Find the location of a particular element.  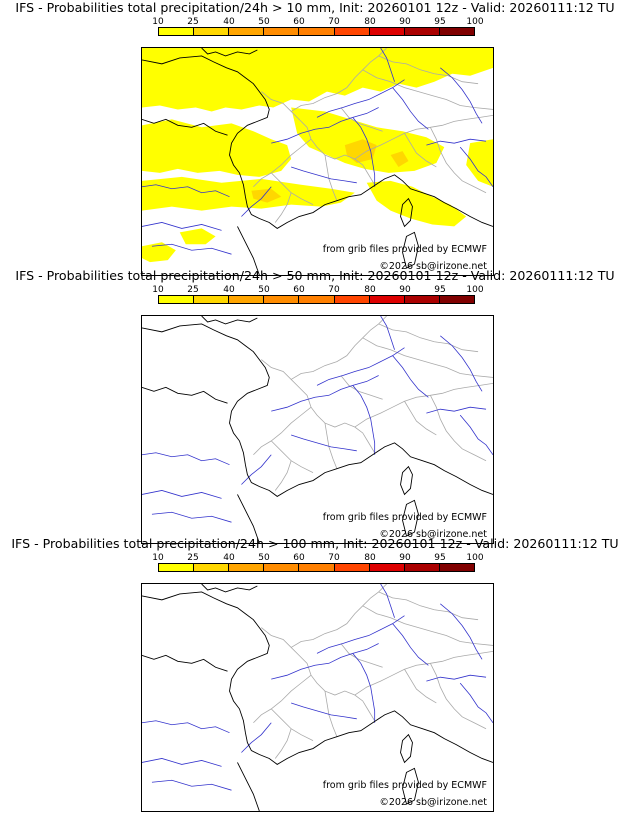

copyright-credit: ©2026 sb@irizone.net is located at coordinates (433, 802).